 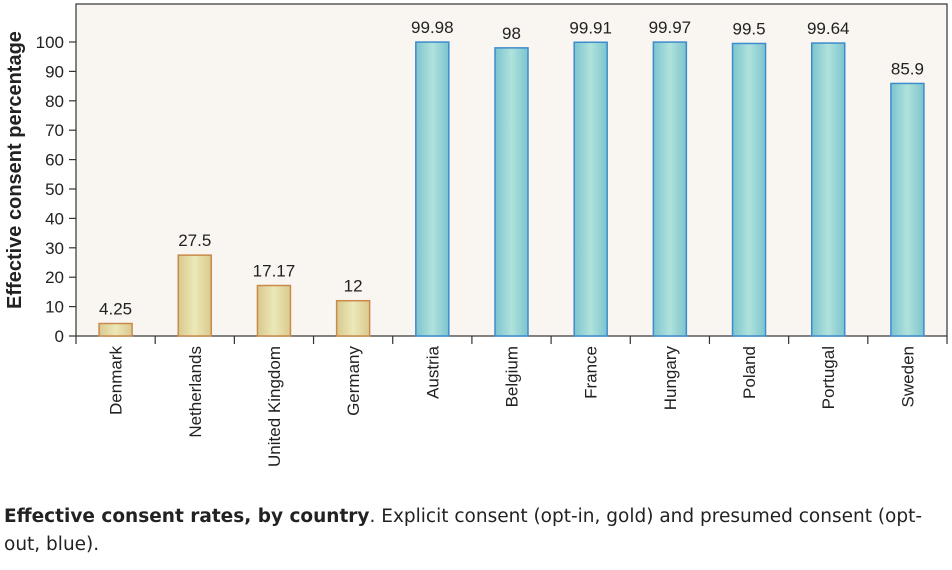 I want to click on y-tick-label: 20, so click(x=54, y=277).